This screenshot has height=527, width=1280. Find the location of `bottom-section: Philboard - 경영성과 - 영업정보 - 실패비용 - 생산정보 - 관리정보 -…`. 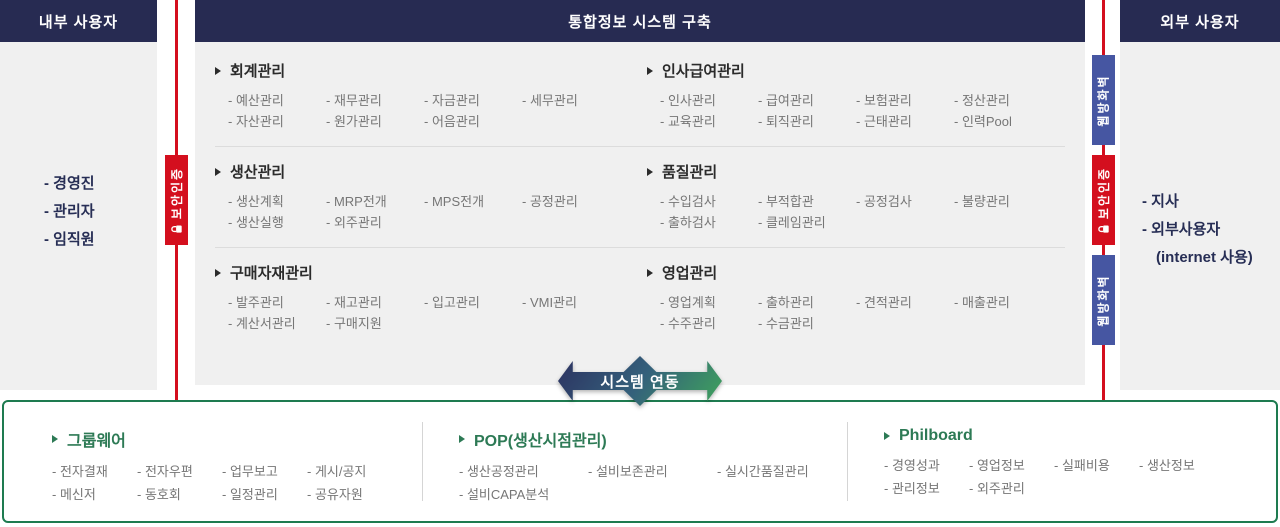

bottom-section: Philboard - 경영성과 - 영업정보 - 실패비용 - 생산정보 - 관리정보 -… is located at coordinates (1062, 461).